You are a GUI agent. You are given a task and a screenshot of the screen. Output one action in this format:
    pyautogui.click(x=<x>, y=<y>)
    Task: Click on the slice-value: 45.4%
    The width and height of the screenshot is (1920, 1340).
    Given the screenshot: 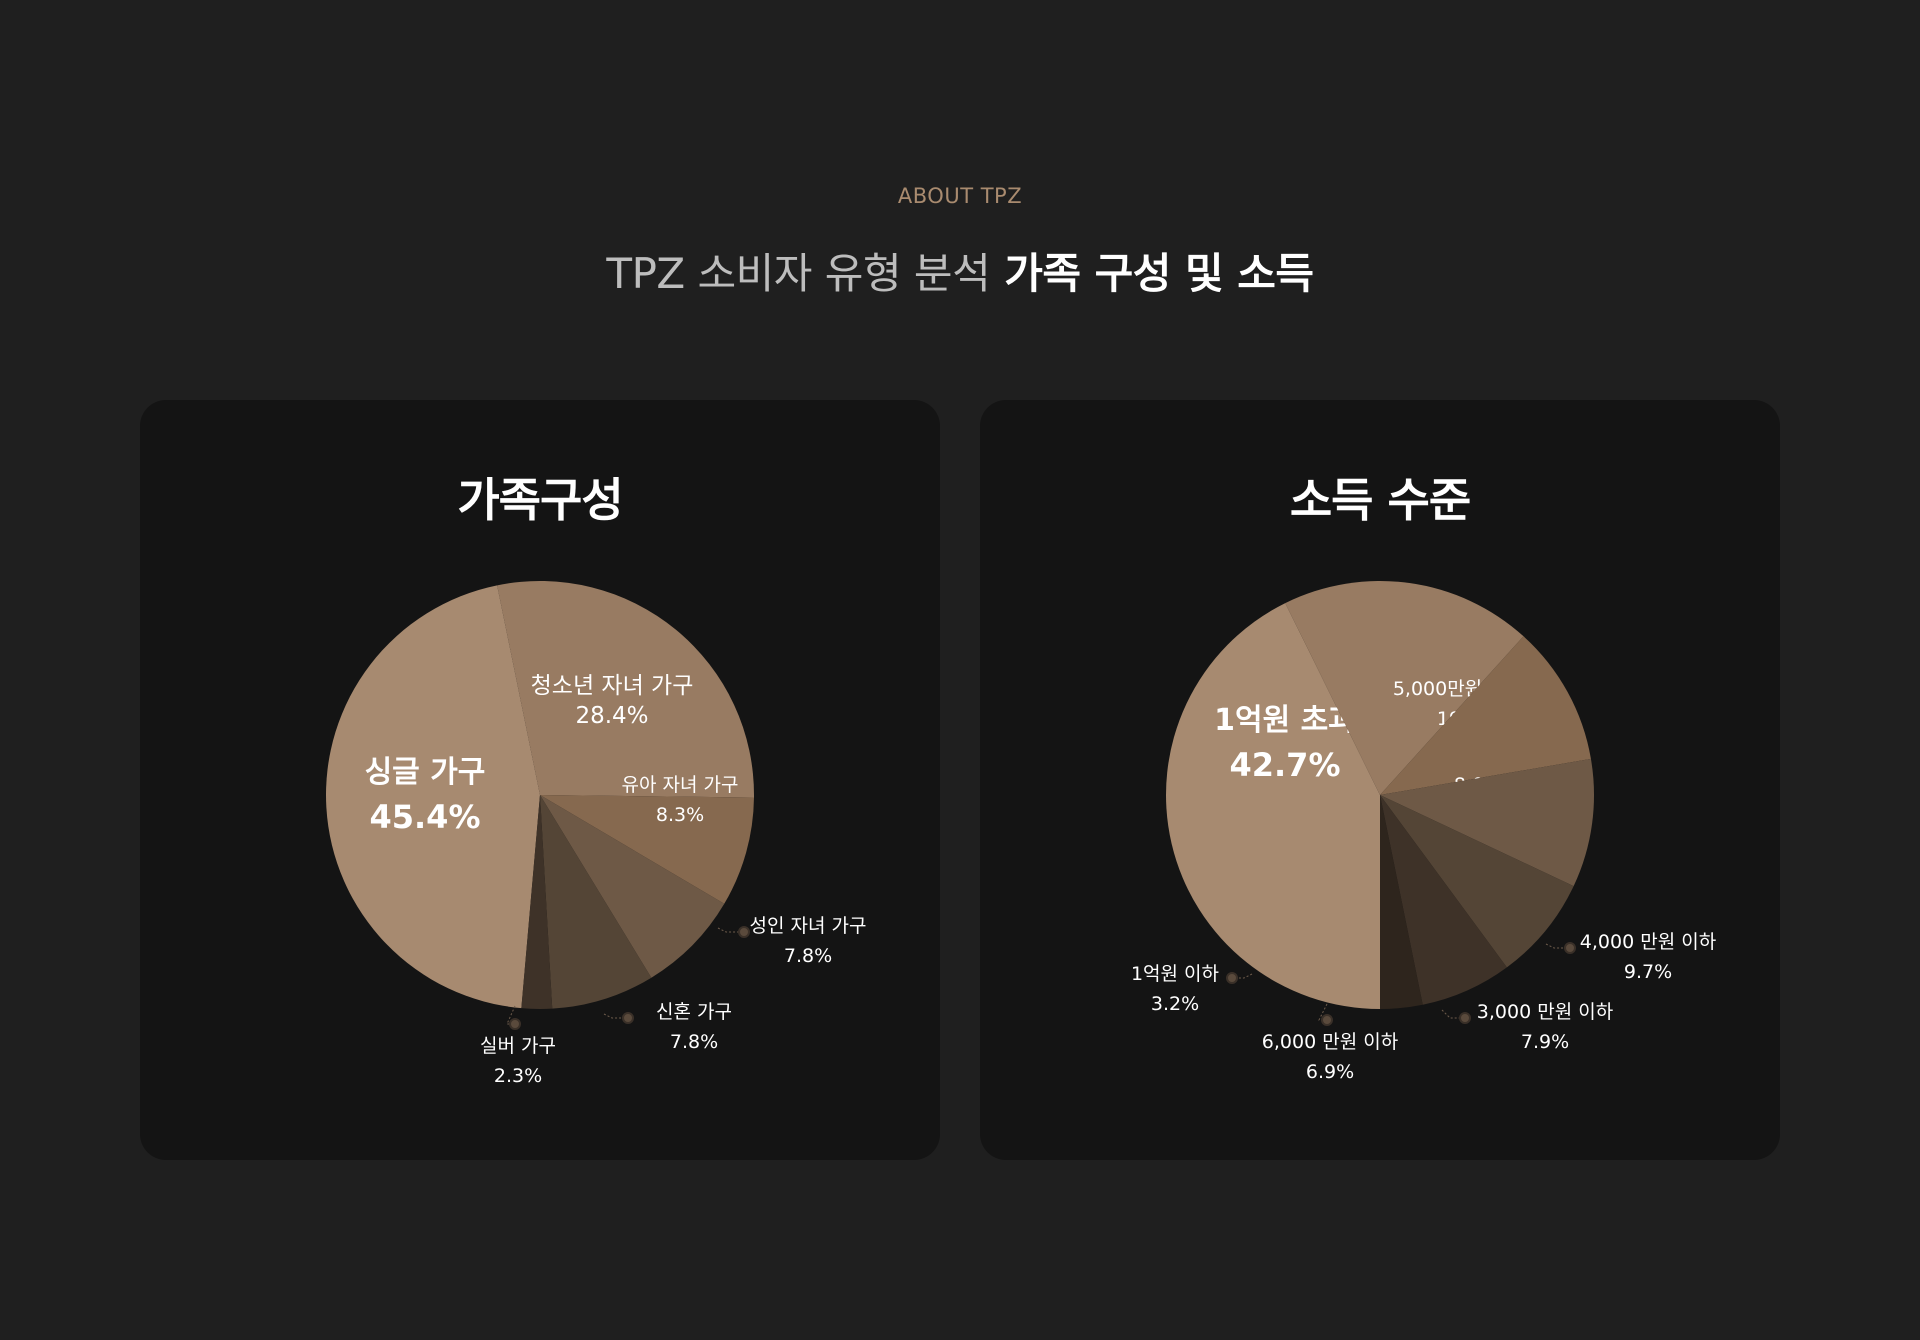 What is the action you would take?
    pyautogui.click(x=424, y=817)
    